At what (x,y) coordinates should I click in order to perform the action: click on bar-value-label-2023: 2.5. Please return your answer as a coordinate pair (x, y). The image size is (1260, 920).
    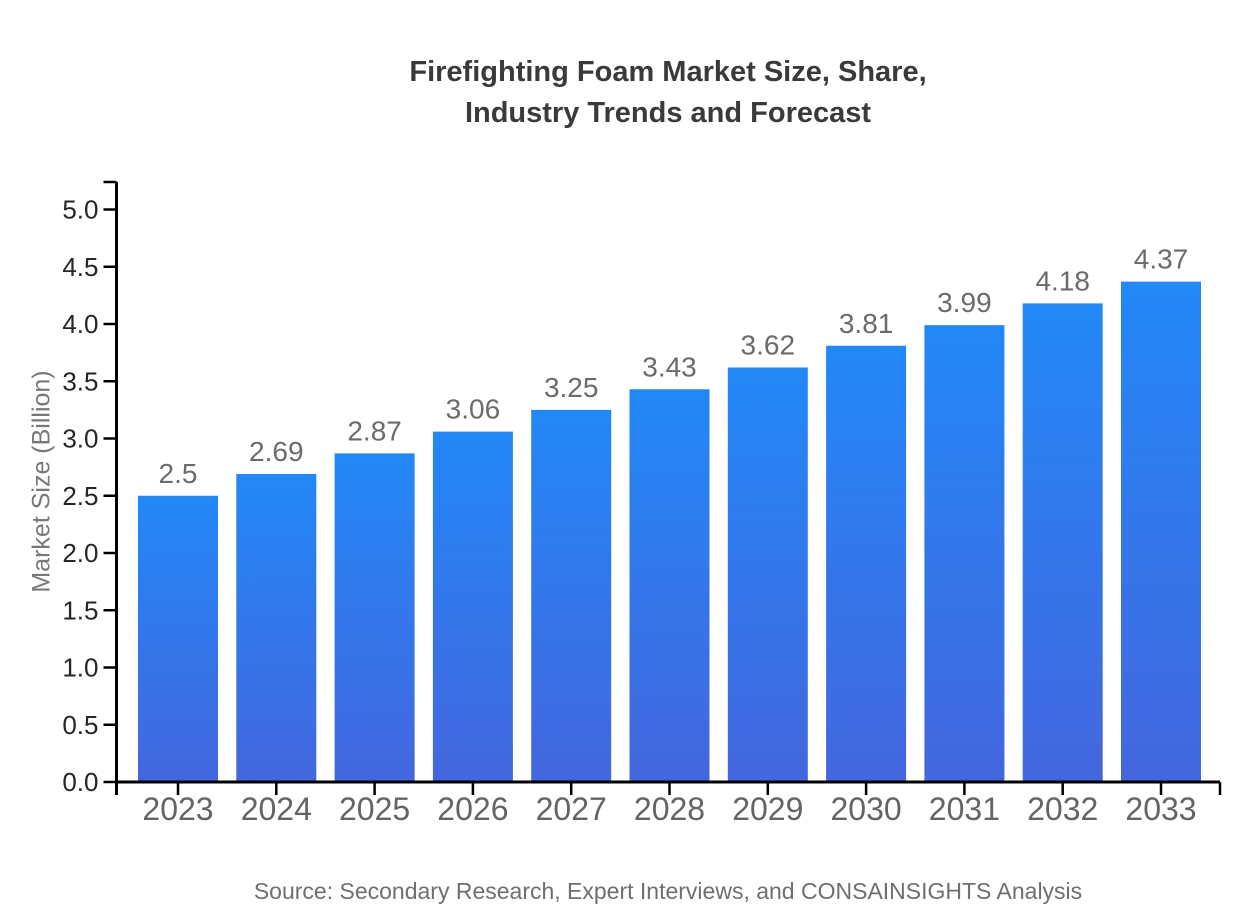
    Looking at the image, I should click on (178, 473).